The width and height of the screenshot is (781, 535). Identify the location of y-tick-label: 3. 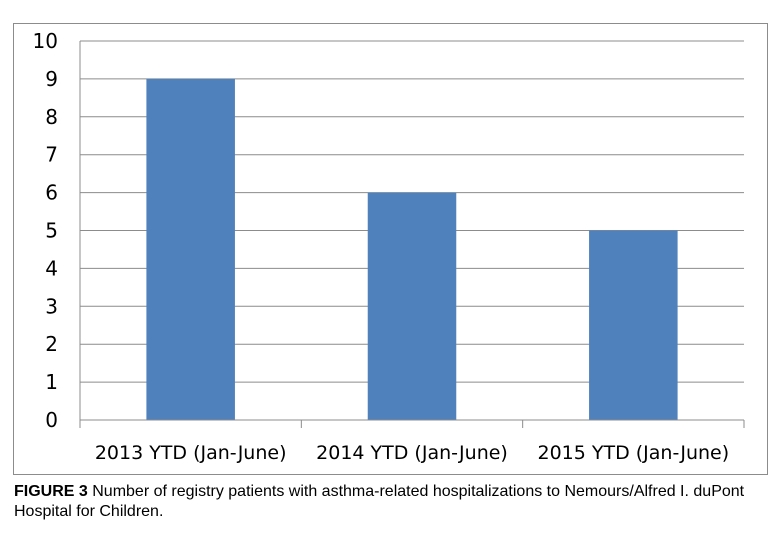
(51, 306).